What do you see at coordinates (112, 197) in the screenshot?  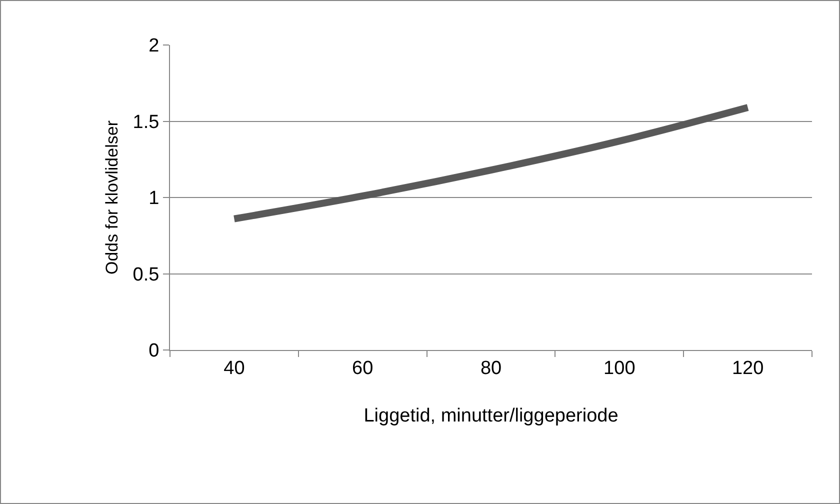 I see `y-axis-title: Odds for klovlidelser` at bounding box center [112, 197].